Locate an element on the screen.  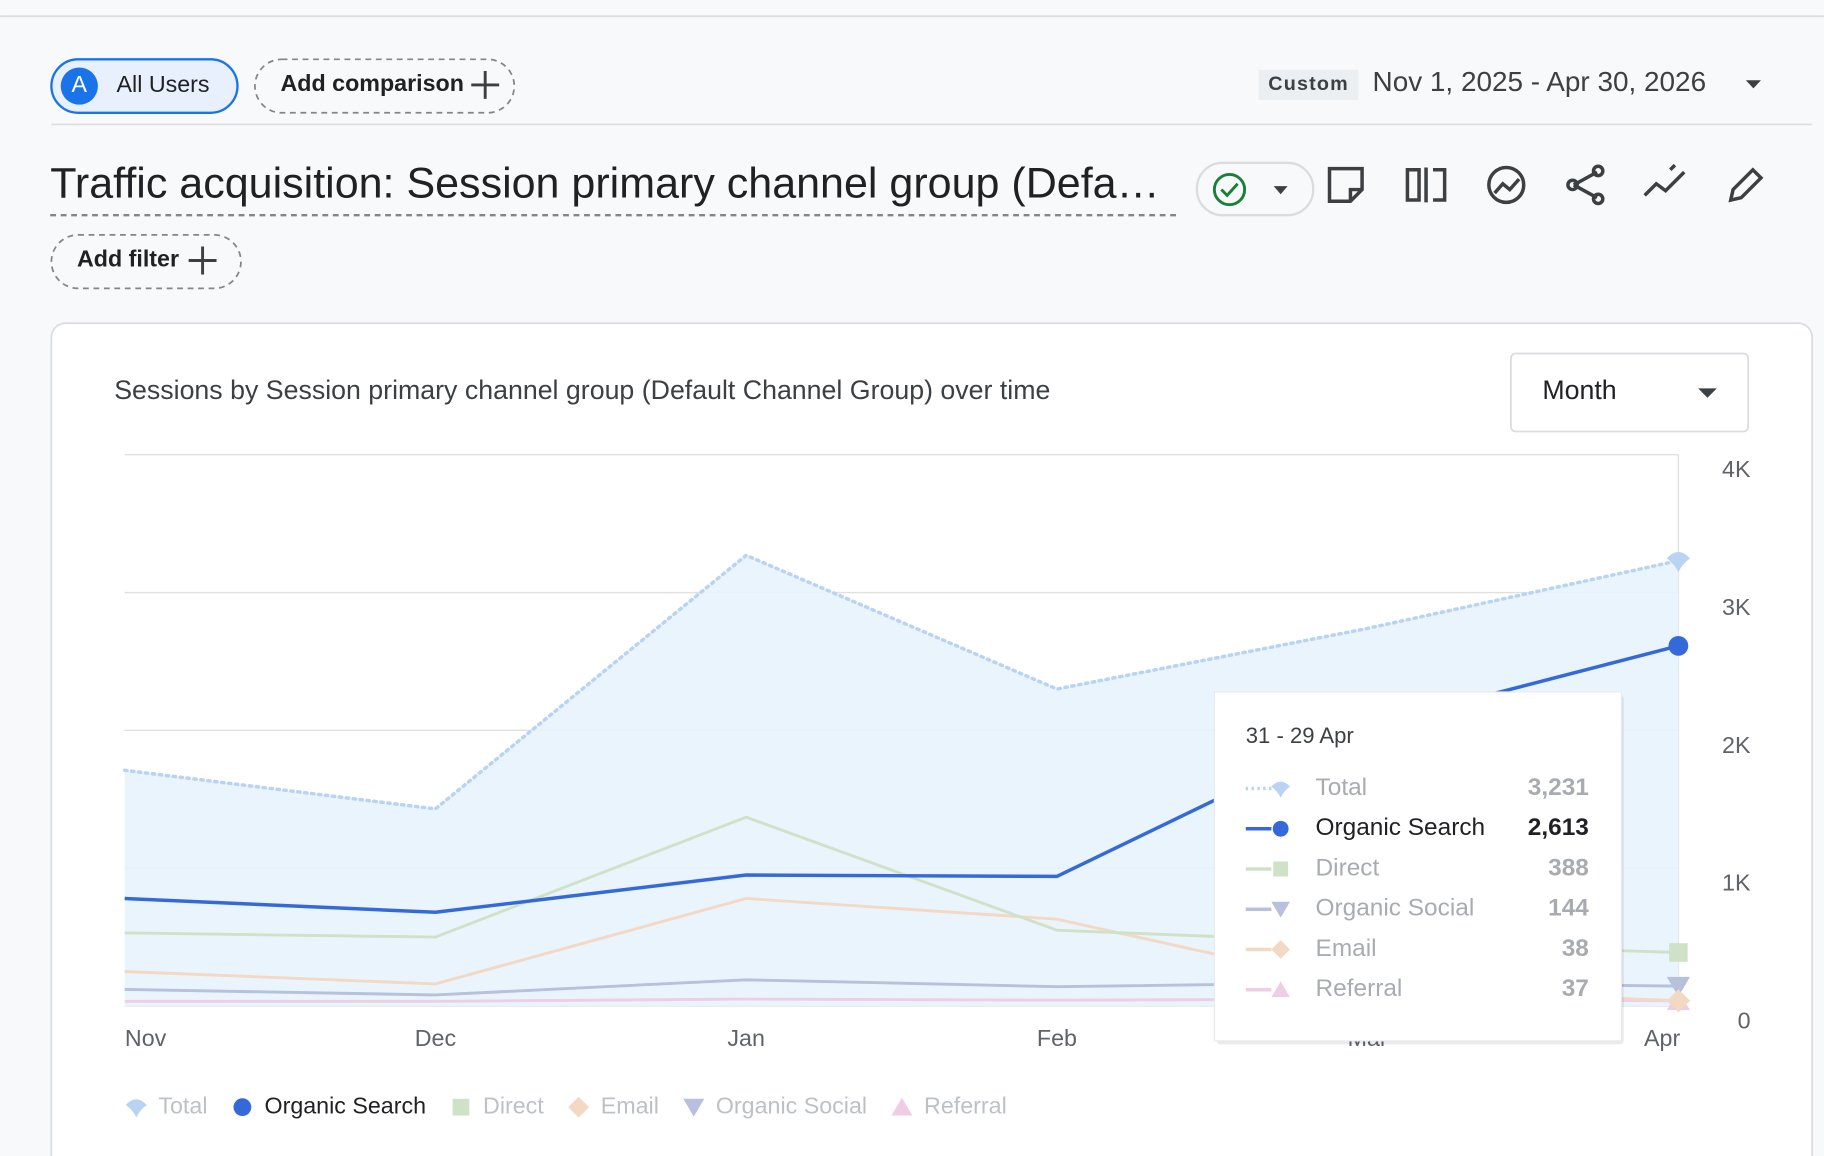
date-caret is located at coordinates (1753, 84).